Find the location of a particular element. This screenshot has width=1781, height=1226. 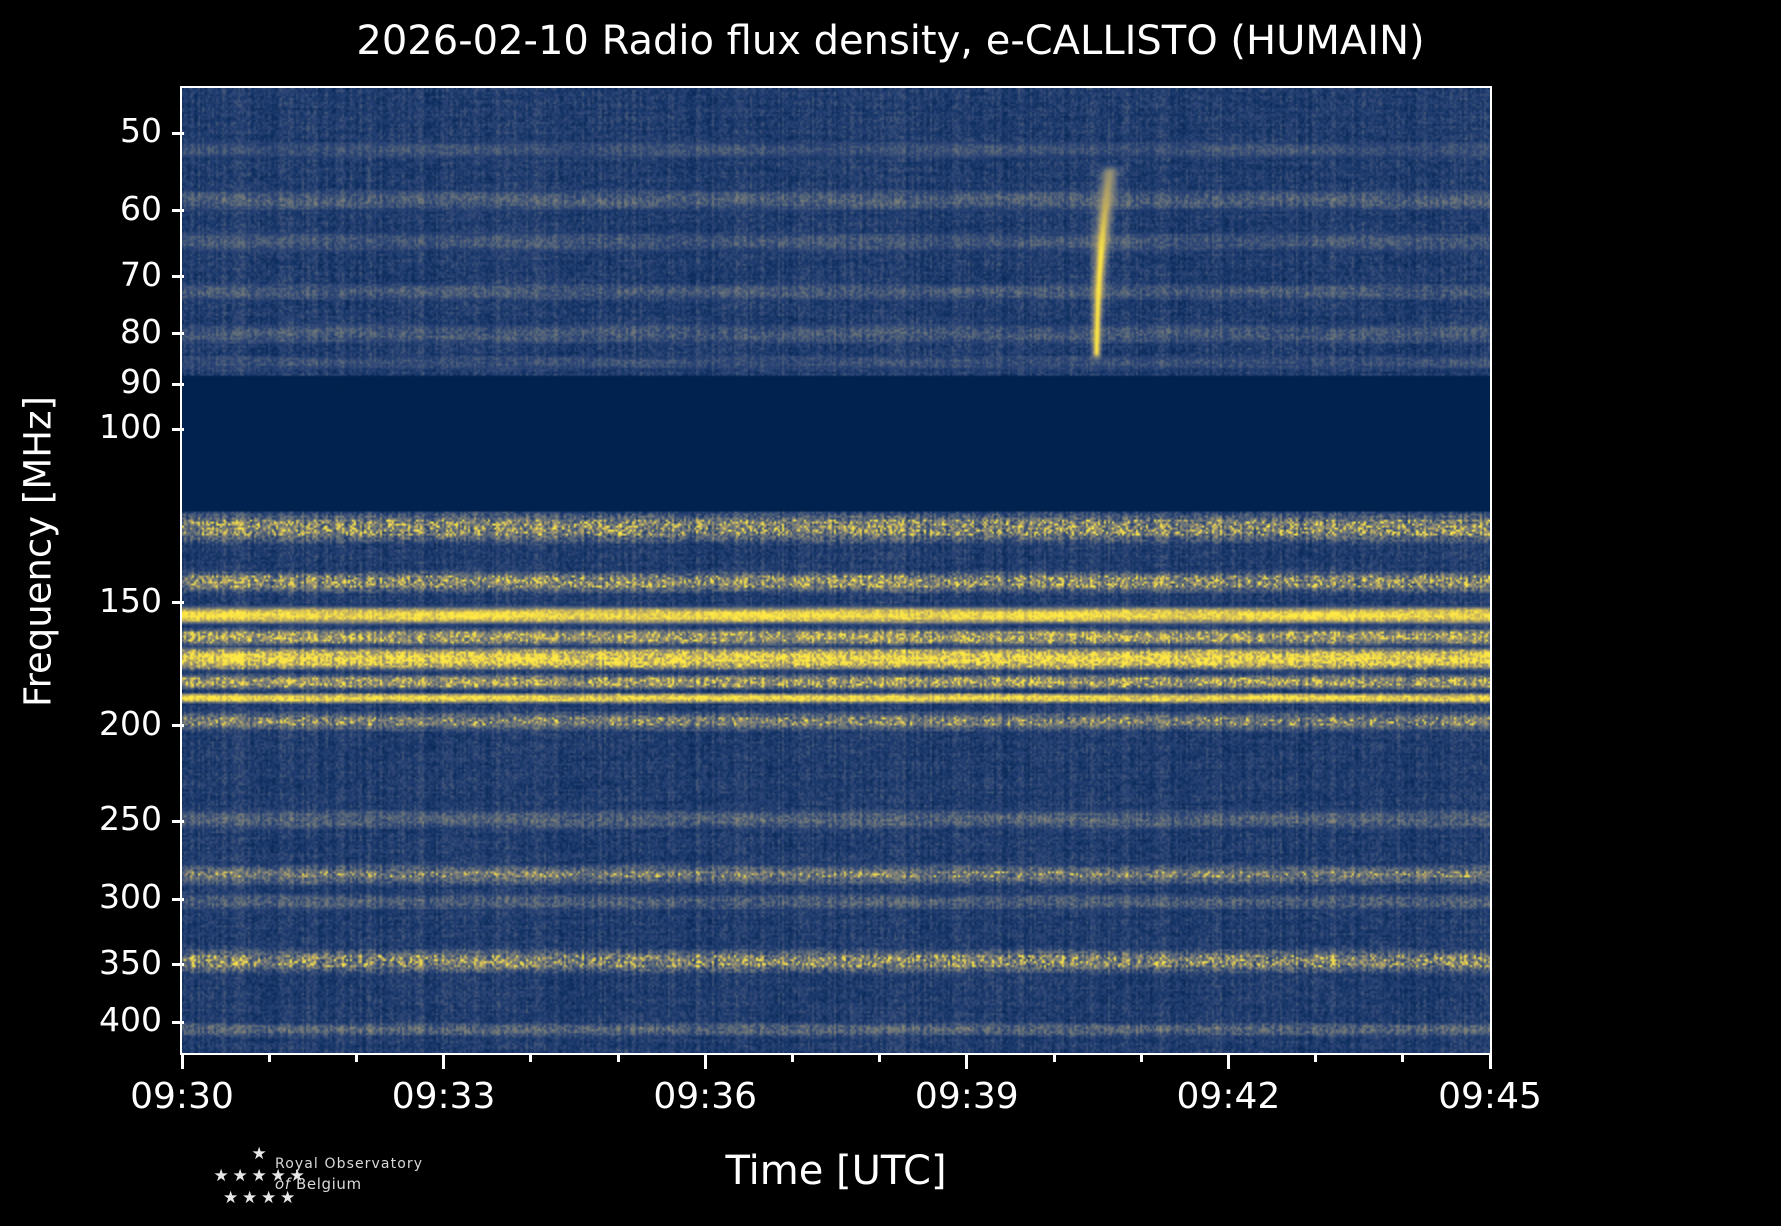

y-tick-label: 50 is located at coordinates (141, 131).